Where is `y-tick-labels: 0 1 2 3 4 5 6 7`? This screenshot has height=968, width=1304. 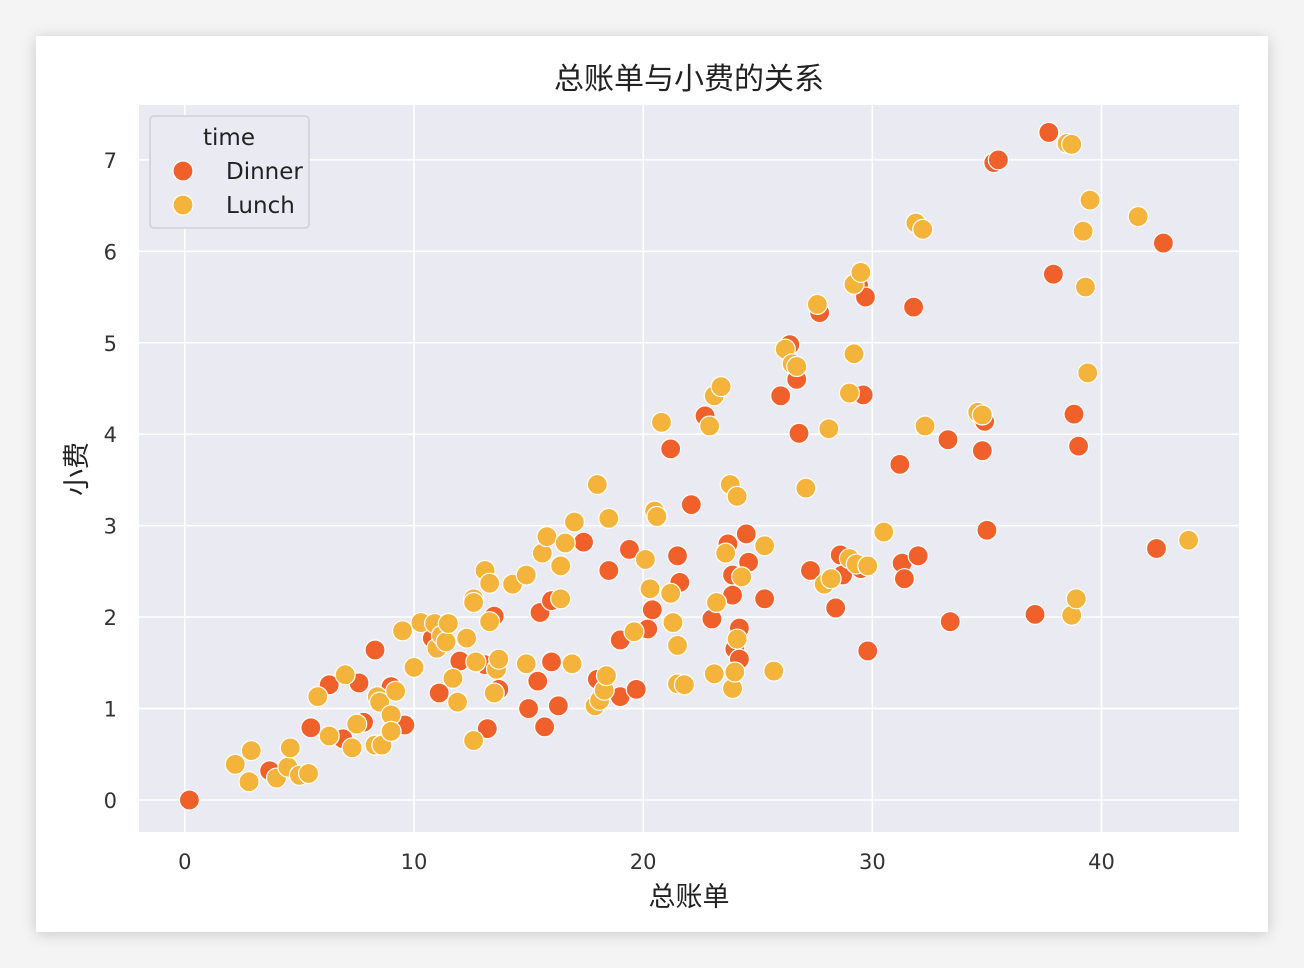 y-tick-labels: 0 1 2 3 4 5 6 7 is located at coordinates (110, 481).